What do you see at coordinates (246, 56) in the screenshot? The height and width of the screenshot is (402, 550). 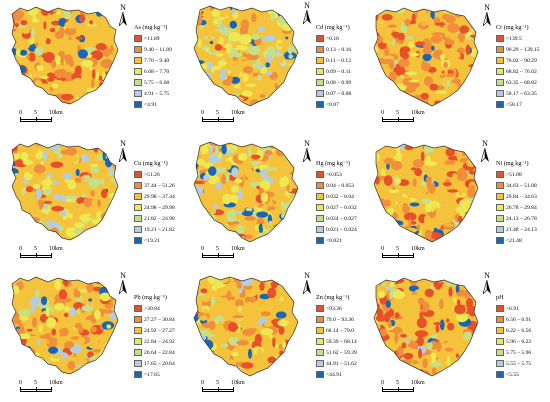 I see `region-boundary` at bounding box center [246, 56].